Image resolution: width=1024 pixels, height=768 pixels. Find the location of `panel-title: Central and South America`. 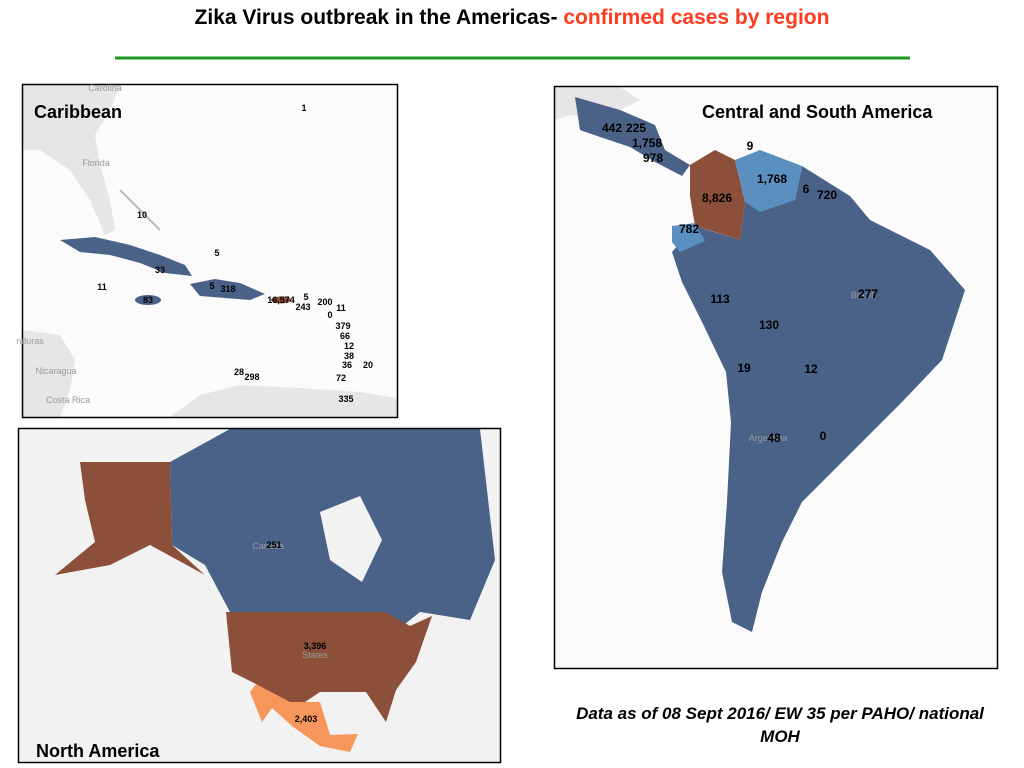

panel-title: Central and South America is located at coordinates (817, 112).